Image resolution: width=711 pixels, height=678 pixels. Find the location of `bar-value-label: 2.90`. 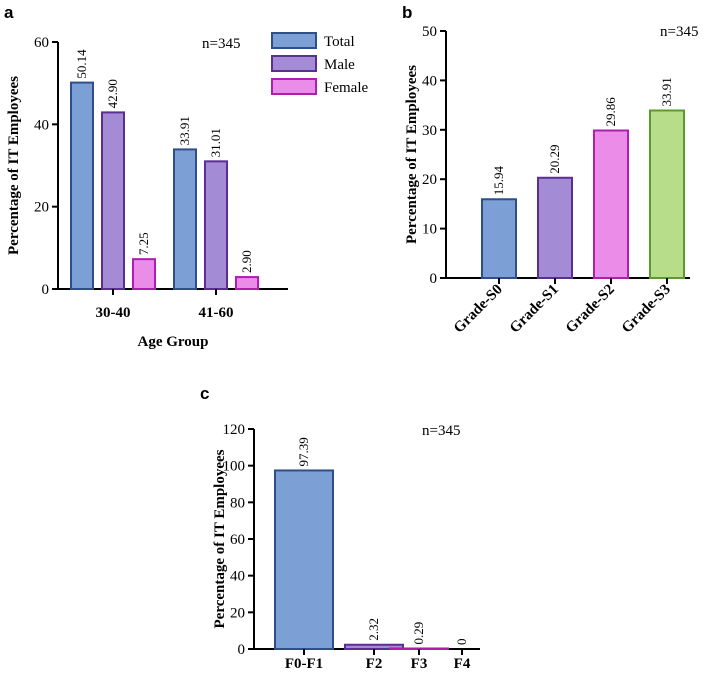

bar-value-label: 2.90 is located at coordinates (246, 261).